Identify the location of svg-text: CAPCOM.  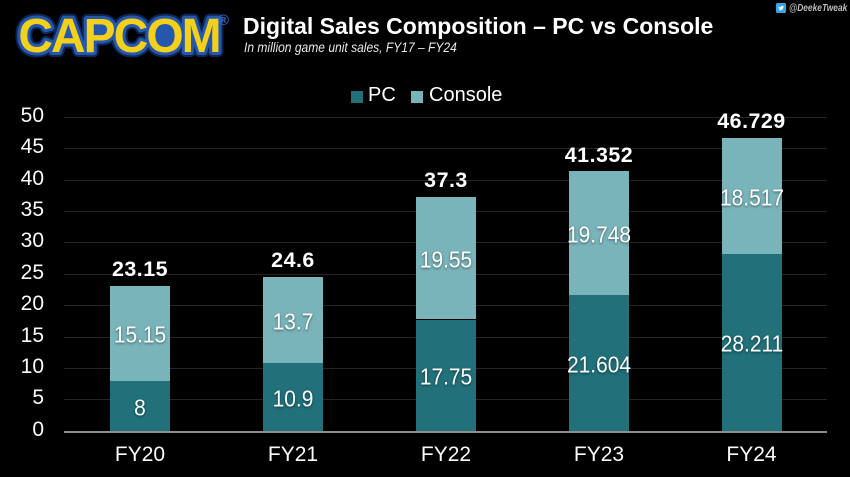
(118, 34).